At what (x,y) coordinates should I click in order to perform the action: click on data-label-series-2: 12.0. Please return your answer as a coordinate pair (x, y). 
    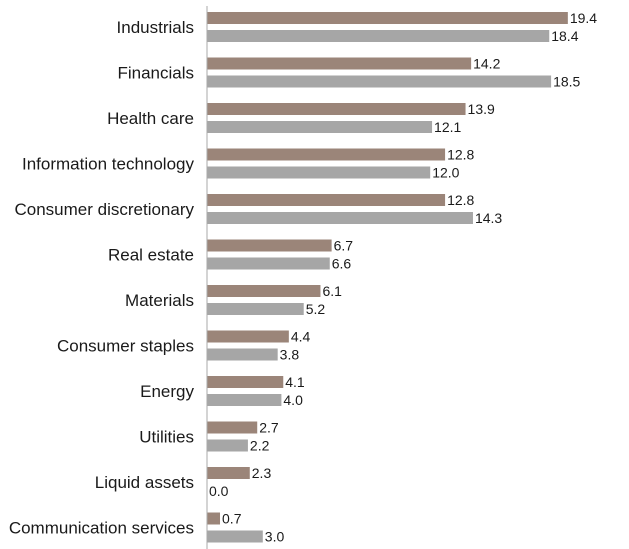
    Looking at the image, I should click on (445, 173).